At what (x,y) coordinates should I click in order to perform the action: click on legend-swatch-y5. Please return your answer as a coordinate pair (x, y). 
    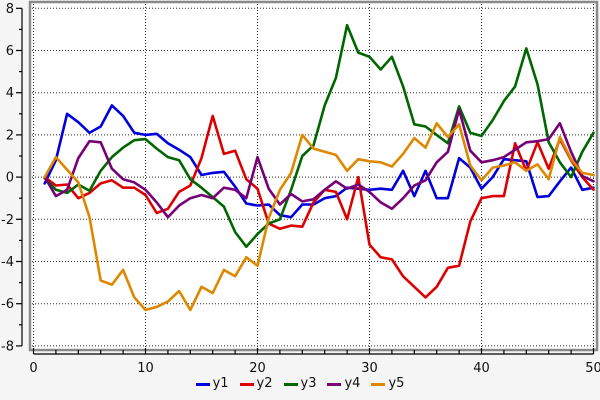
    Looking at the image, I should click on (378, 384).